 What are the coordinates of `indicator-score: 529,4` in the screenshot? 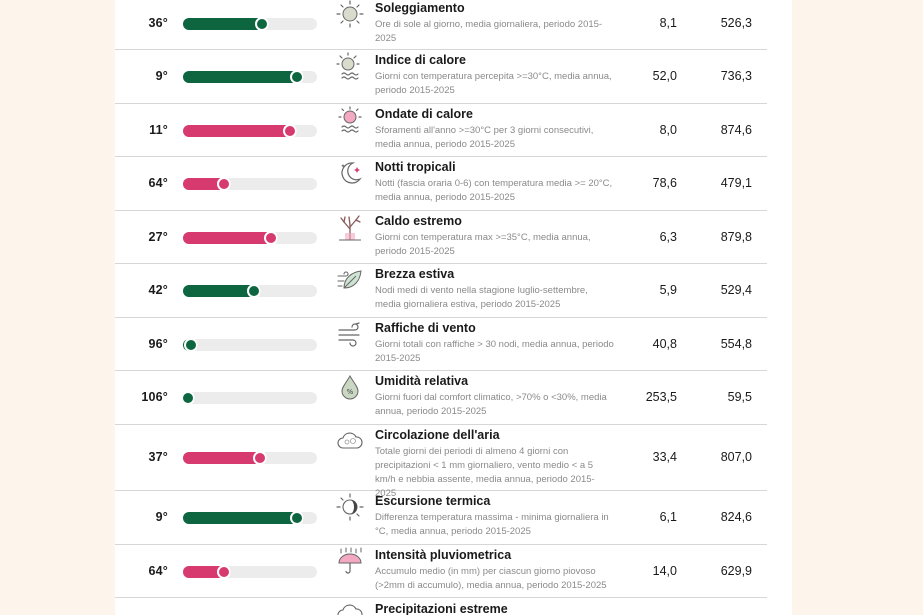 It's located at (736, 290).